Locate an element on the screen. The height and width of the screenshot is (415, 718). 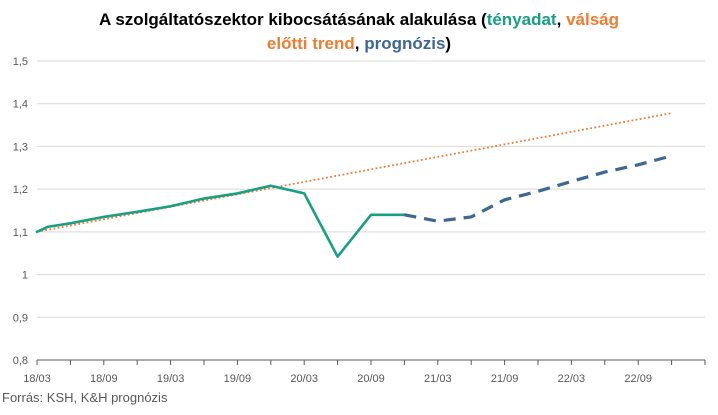
title-actual-label: tényadat is located at coordinates (521, 19).